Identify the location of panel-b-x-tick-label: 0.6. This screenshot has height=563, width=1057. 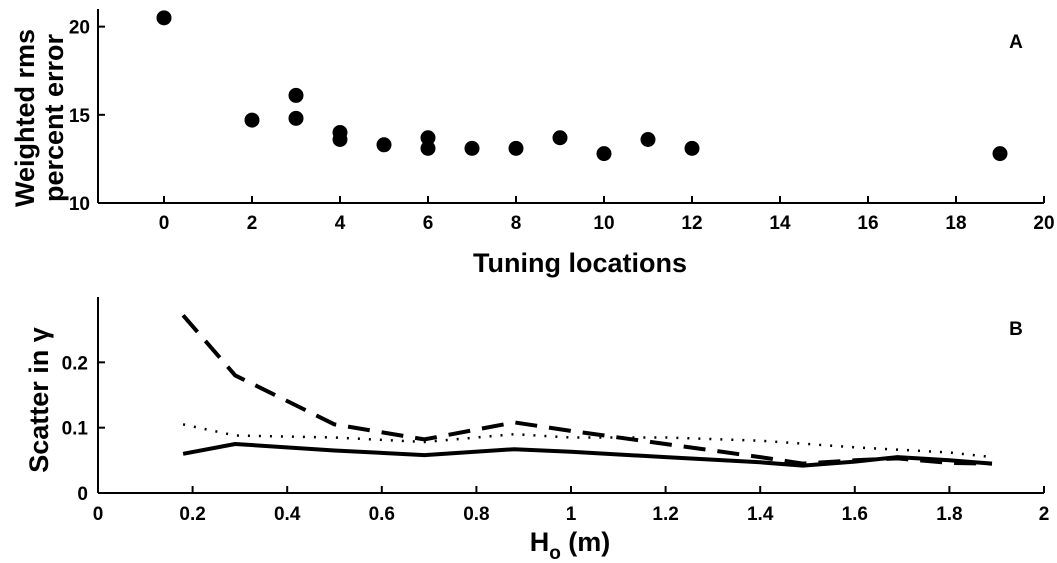
(382, 514).